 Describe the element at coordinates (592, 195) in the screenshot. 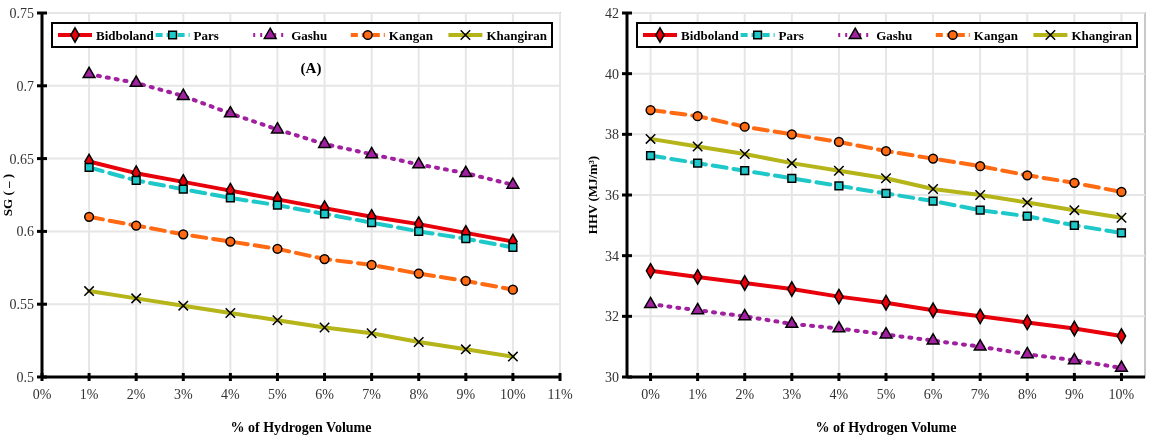

I see `y-axis-title: HHV (MJ/m³)` at that location.